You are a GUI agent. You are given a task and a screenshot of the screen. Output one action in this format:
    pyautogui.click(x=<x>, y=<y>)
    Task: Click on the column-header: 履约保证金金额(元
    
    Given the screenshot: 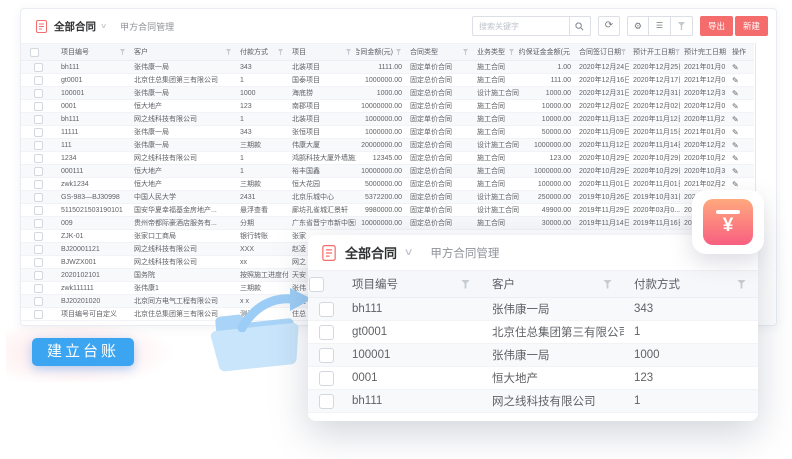 What is the action you would take?
    pyautogui.click(x=547, y=52)
    